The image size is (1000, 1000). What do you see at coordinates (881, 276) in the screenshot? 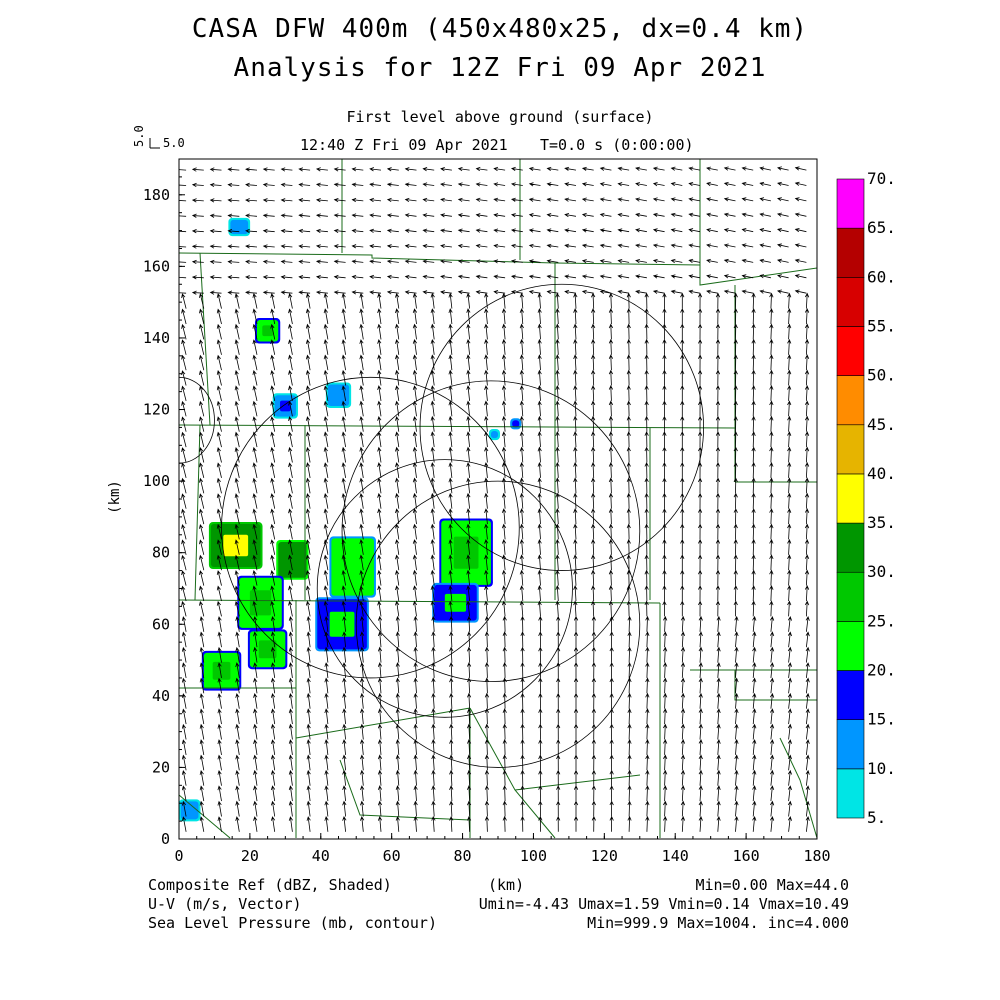
I see `colorbar-label: 60.` at bounding box center [881, 276].